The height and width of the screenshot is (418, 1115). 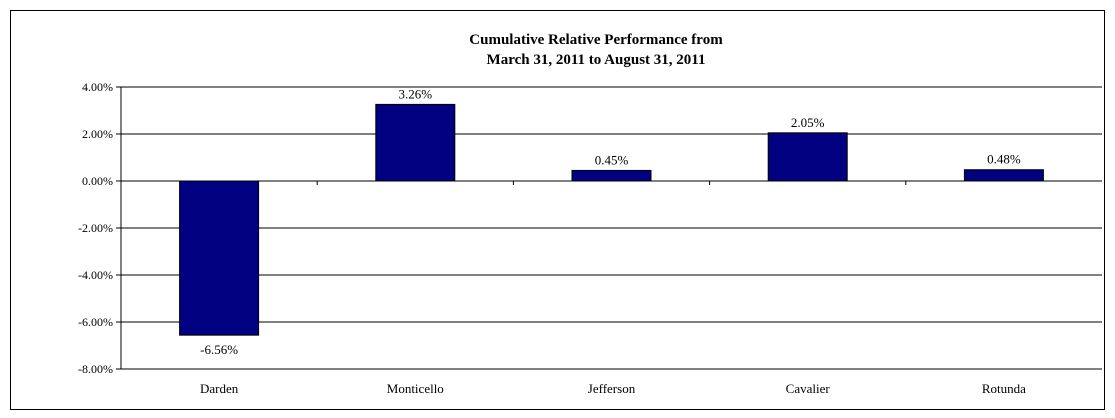 I want to click on y-tick-label: 0.00%, so click(x=97, y=181).